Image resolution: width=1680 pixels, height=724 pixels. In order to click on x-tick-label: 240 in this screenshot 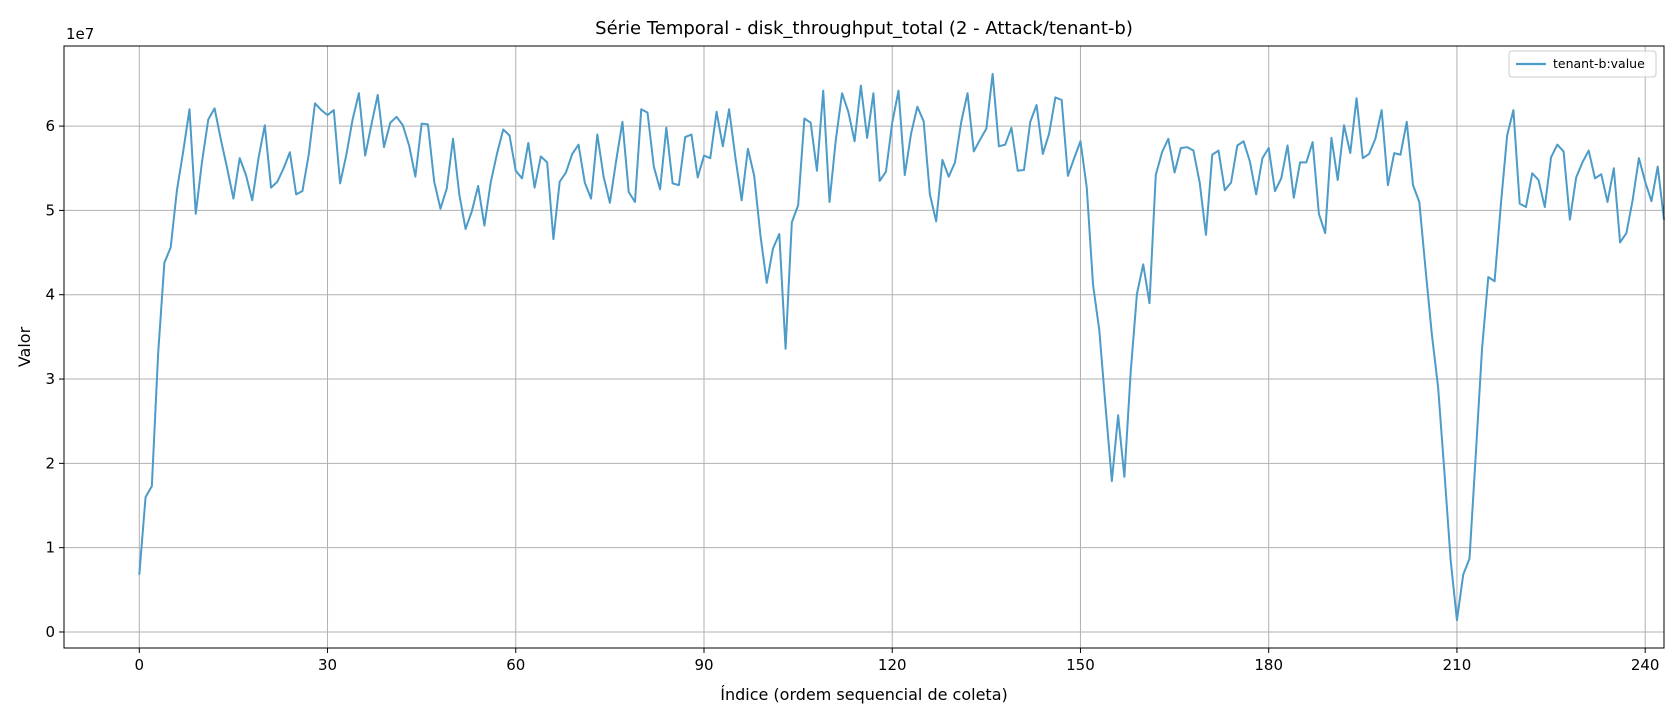, I will do `click(1645, 665)`.